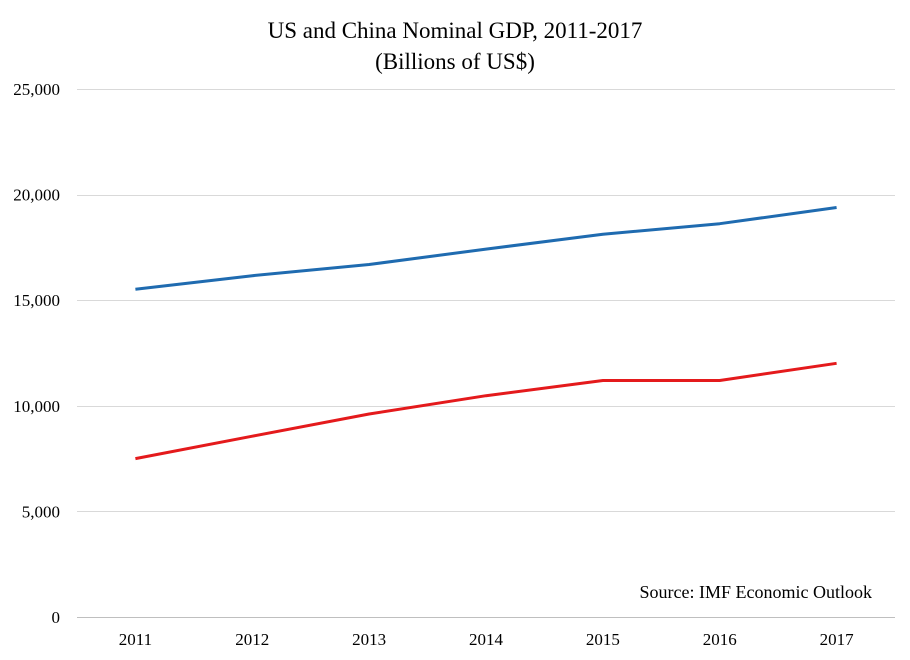 This screenshot has height=660, width=910. I want to click on series-line-us, so click(486, 248).